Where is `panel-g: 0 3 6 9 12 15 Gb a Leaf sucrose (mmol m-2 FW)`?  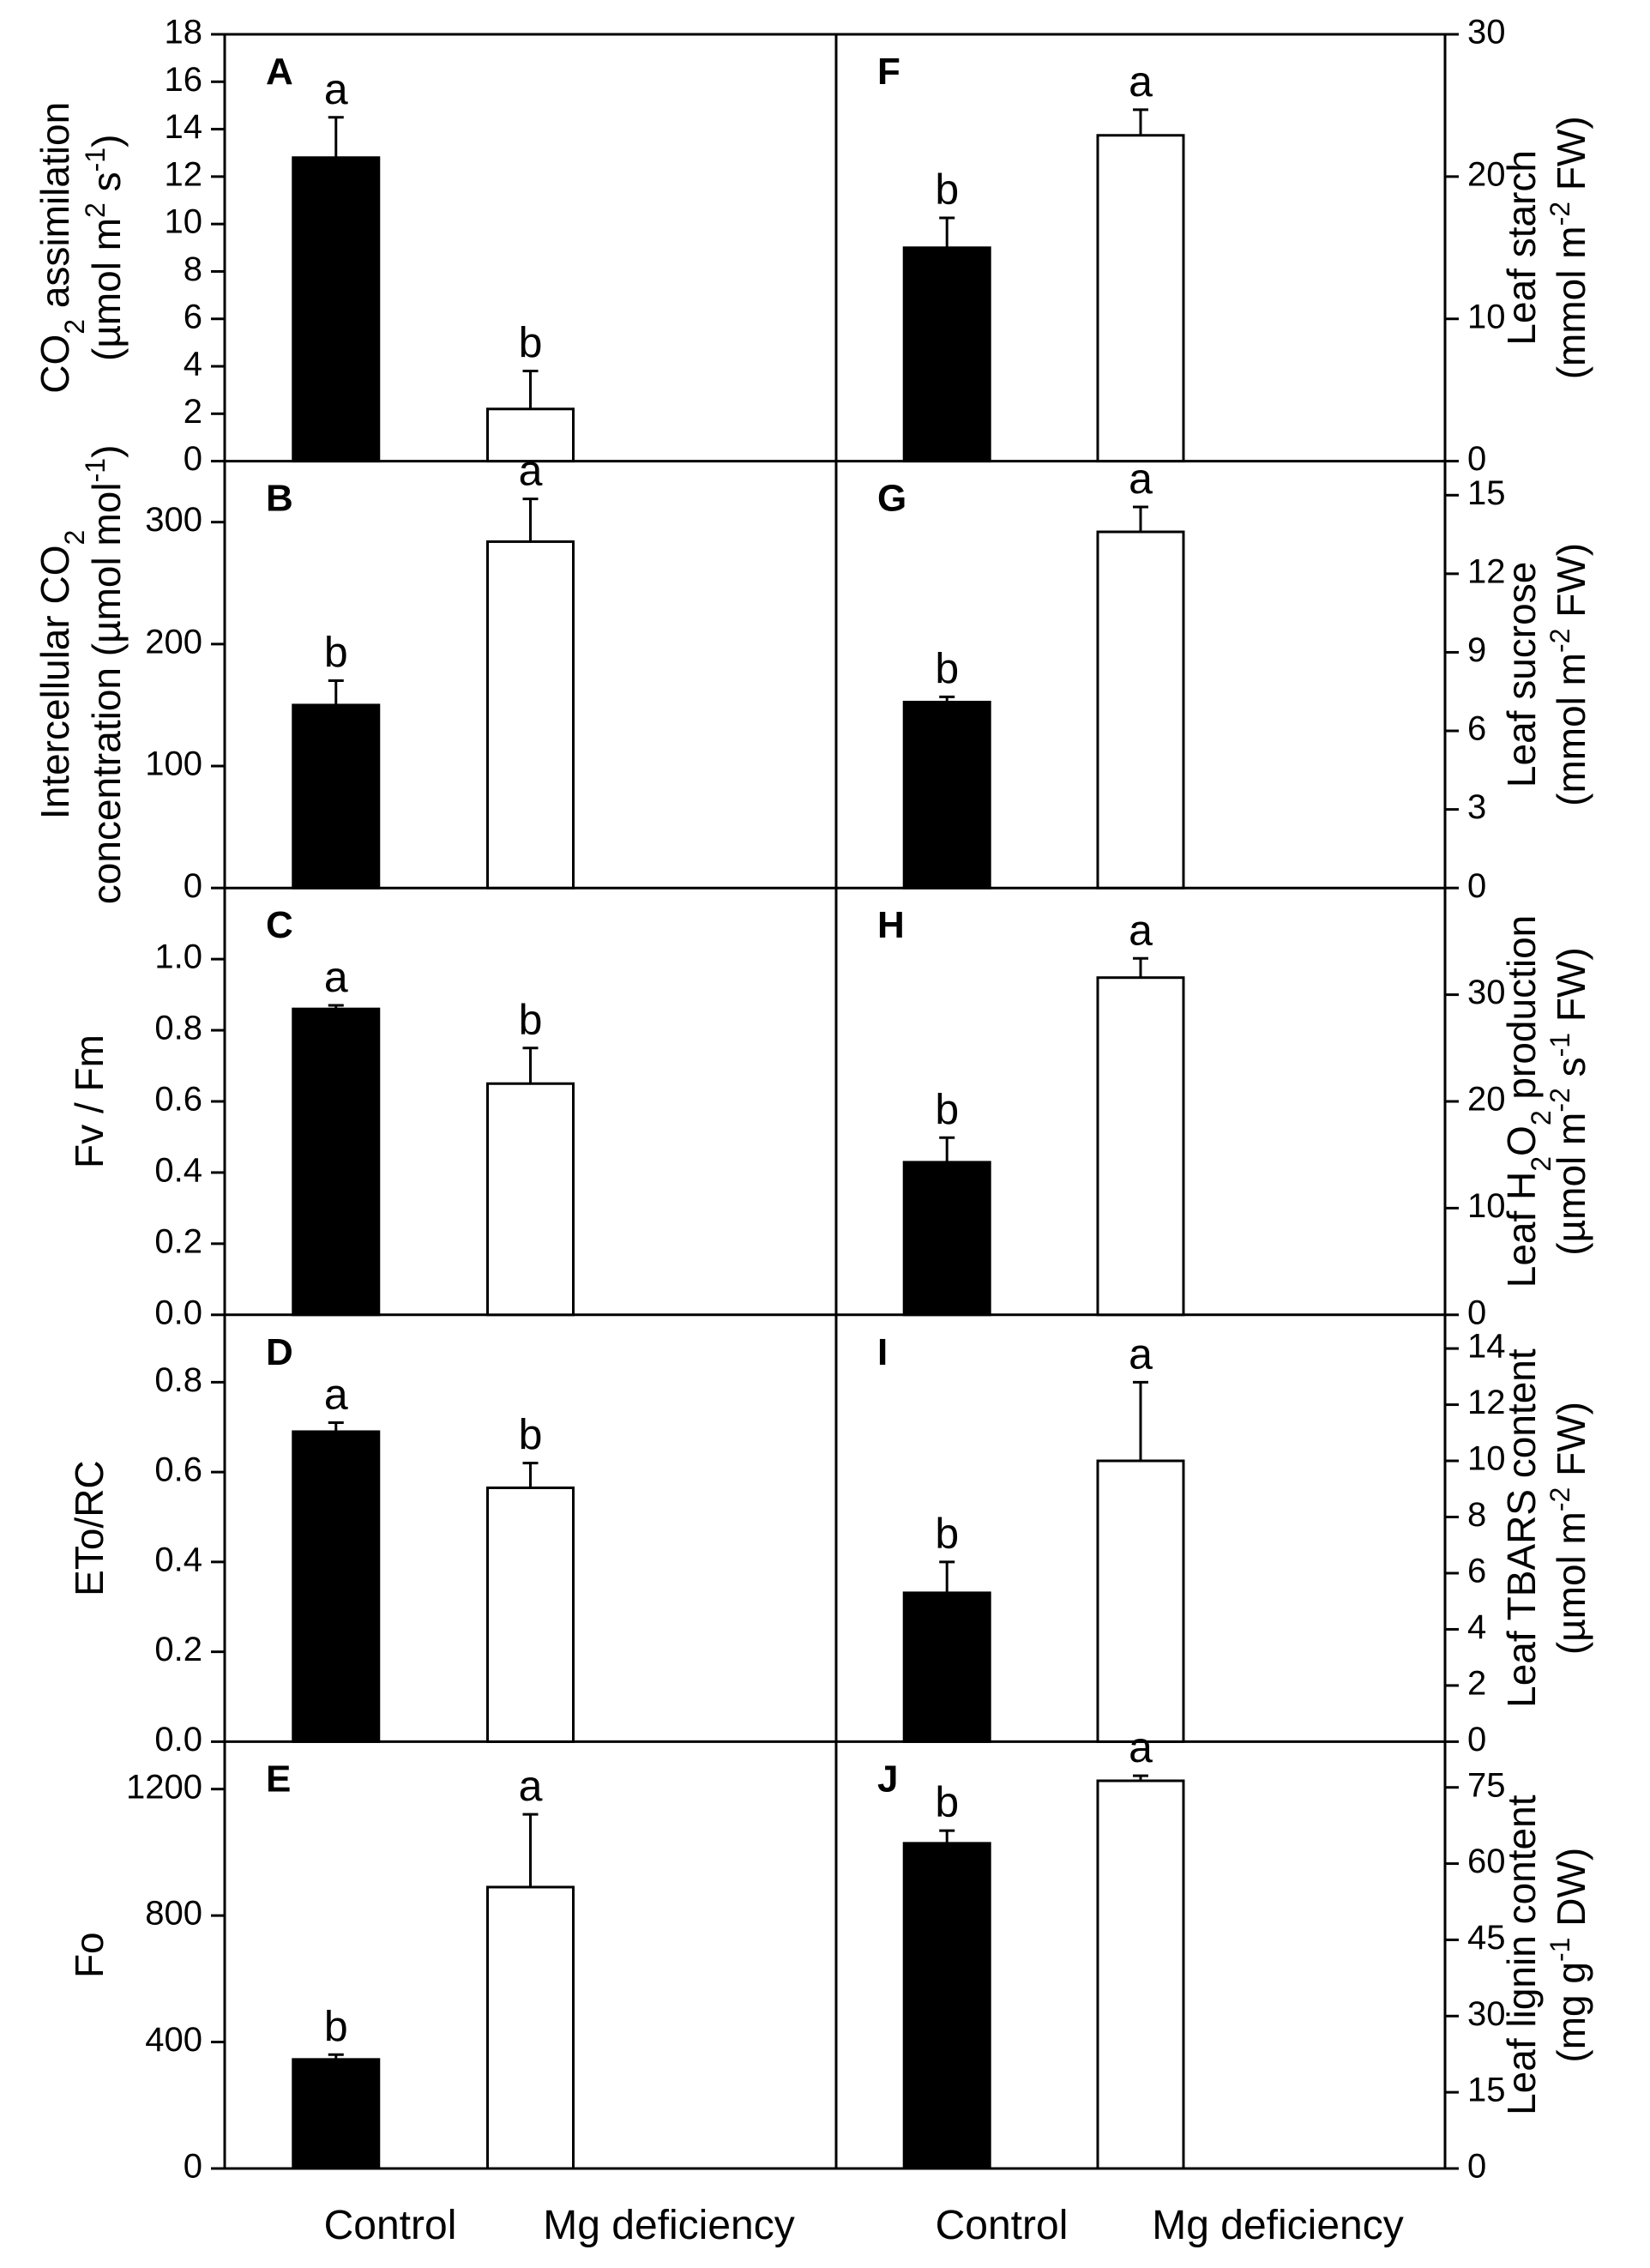
panel-g: 0 3 6 9 12 15 Gb a Leaf sucrose (mmol m-2 FW) is located at coordinates (1235, 680).